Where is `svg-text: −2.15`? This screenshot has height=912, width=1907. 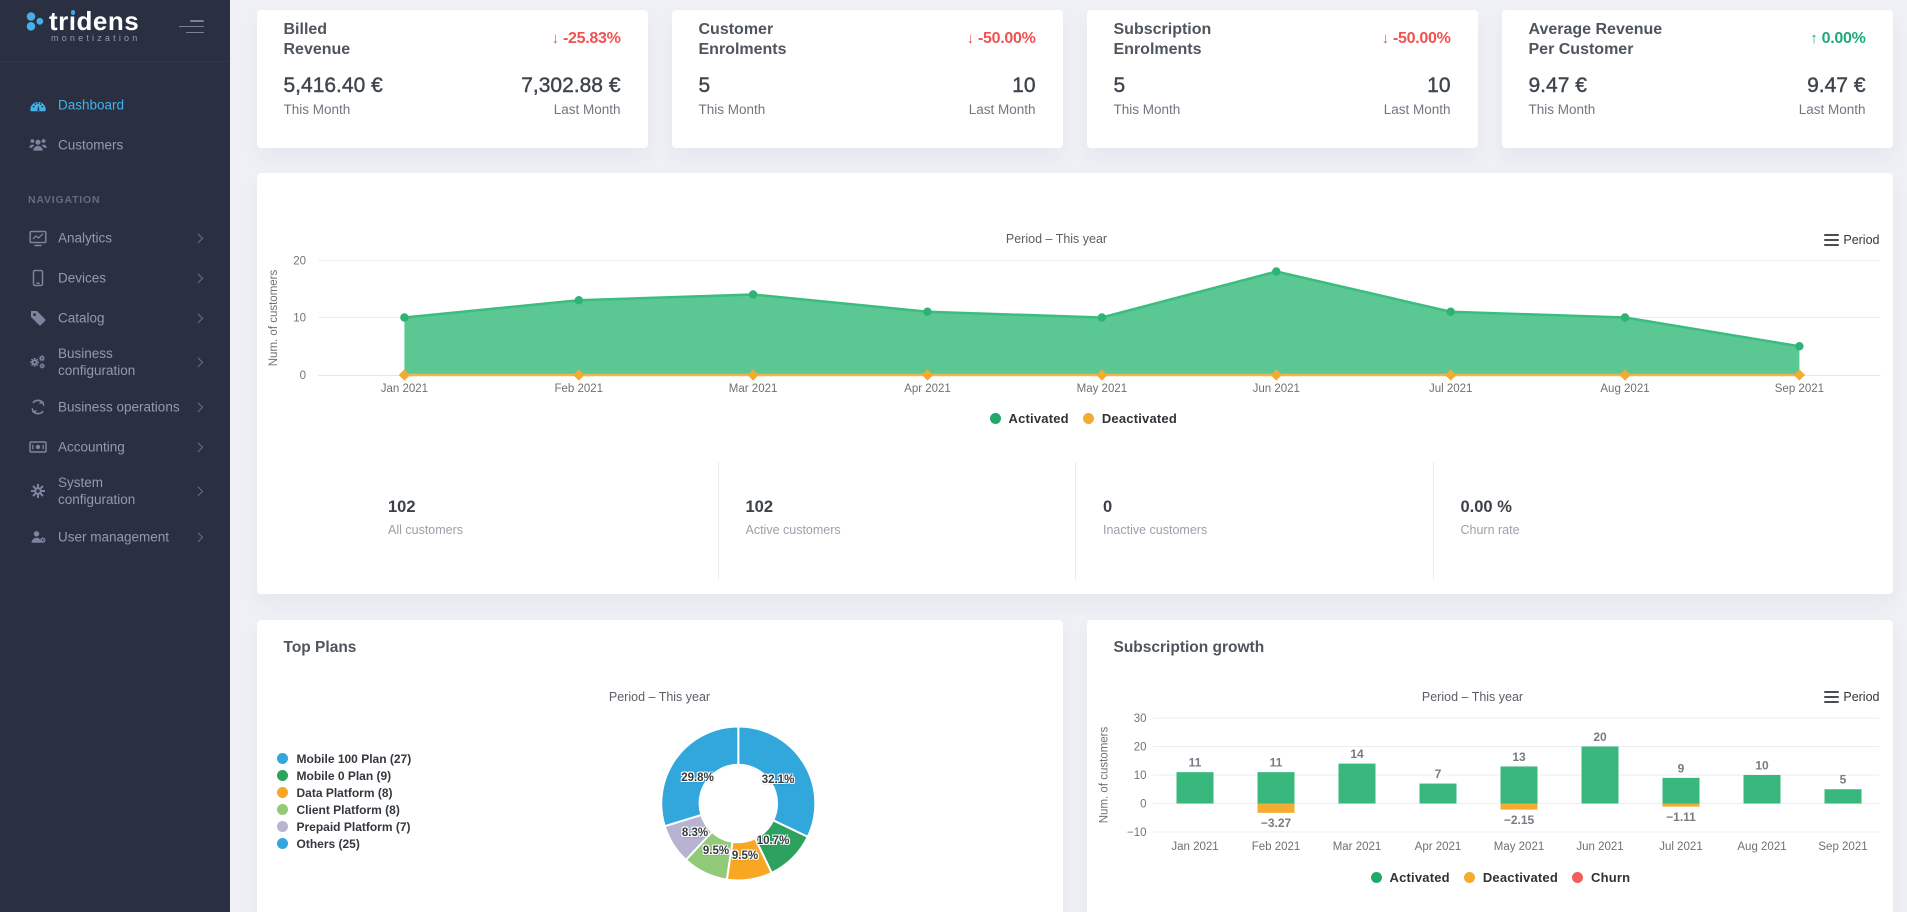 svg-text: −2.15 is located at coordinates (1518, 820).